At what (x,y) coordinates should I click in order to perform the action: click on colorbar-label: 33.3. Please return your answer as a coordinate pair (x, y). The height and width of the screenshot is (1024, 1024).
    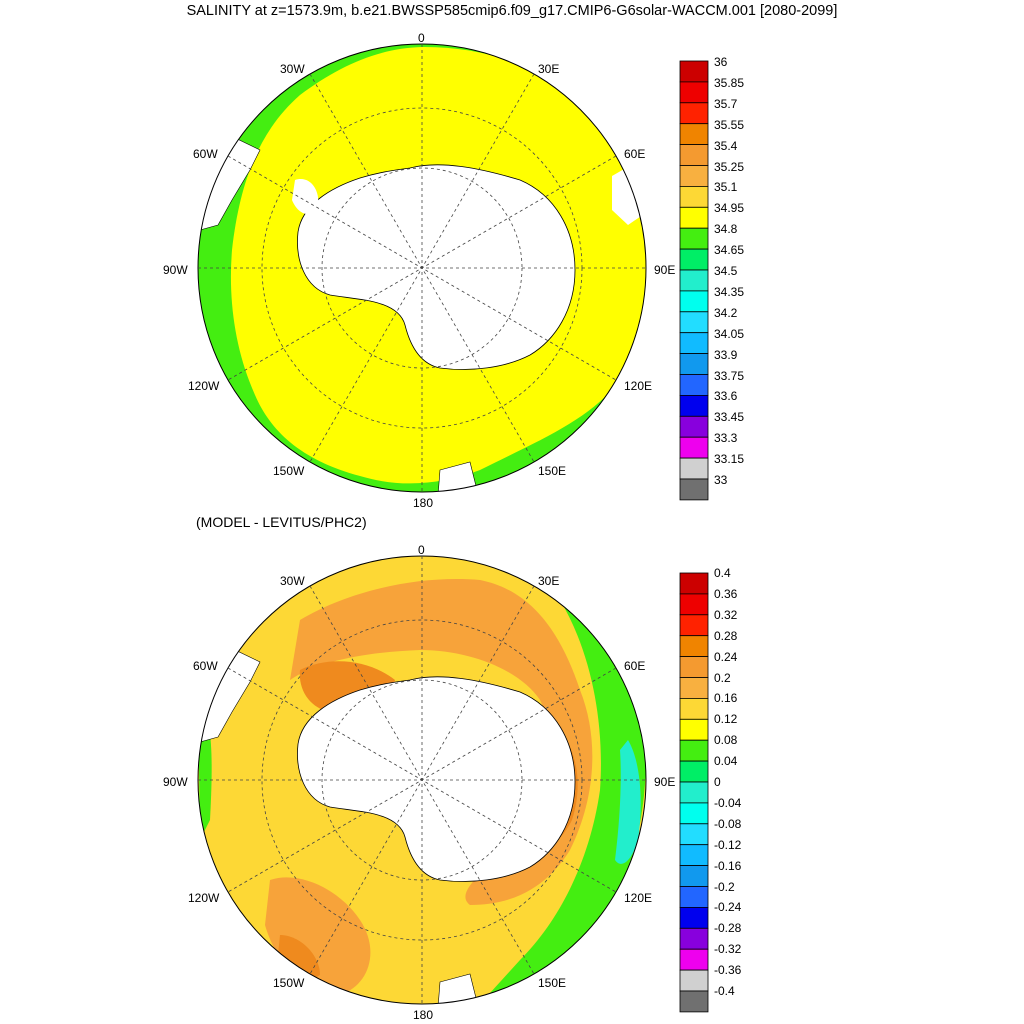
    Looking at the image, I should click on (726, 438).